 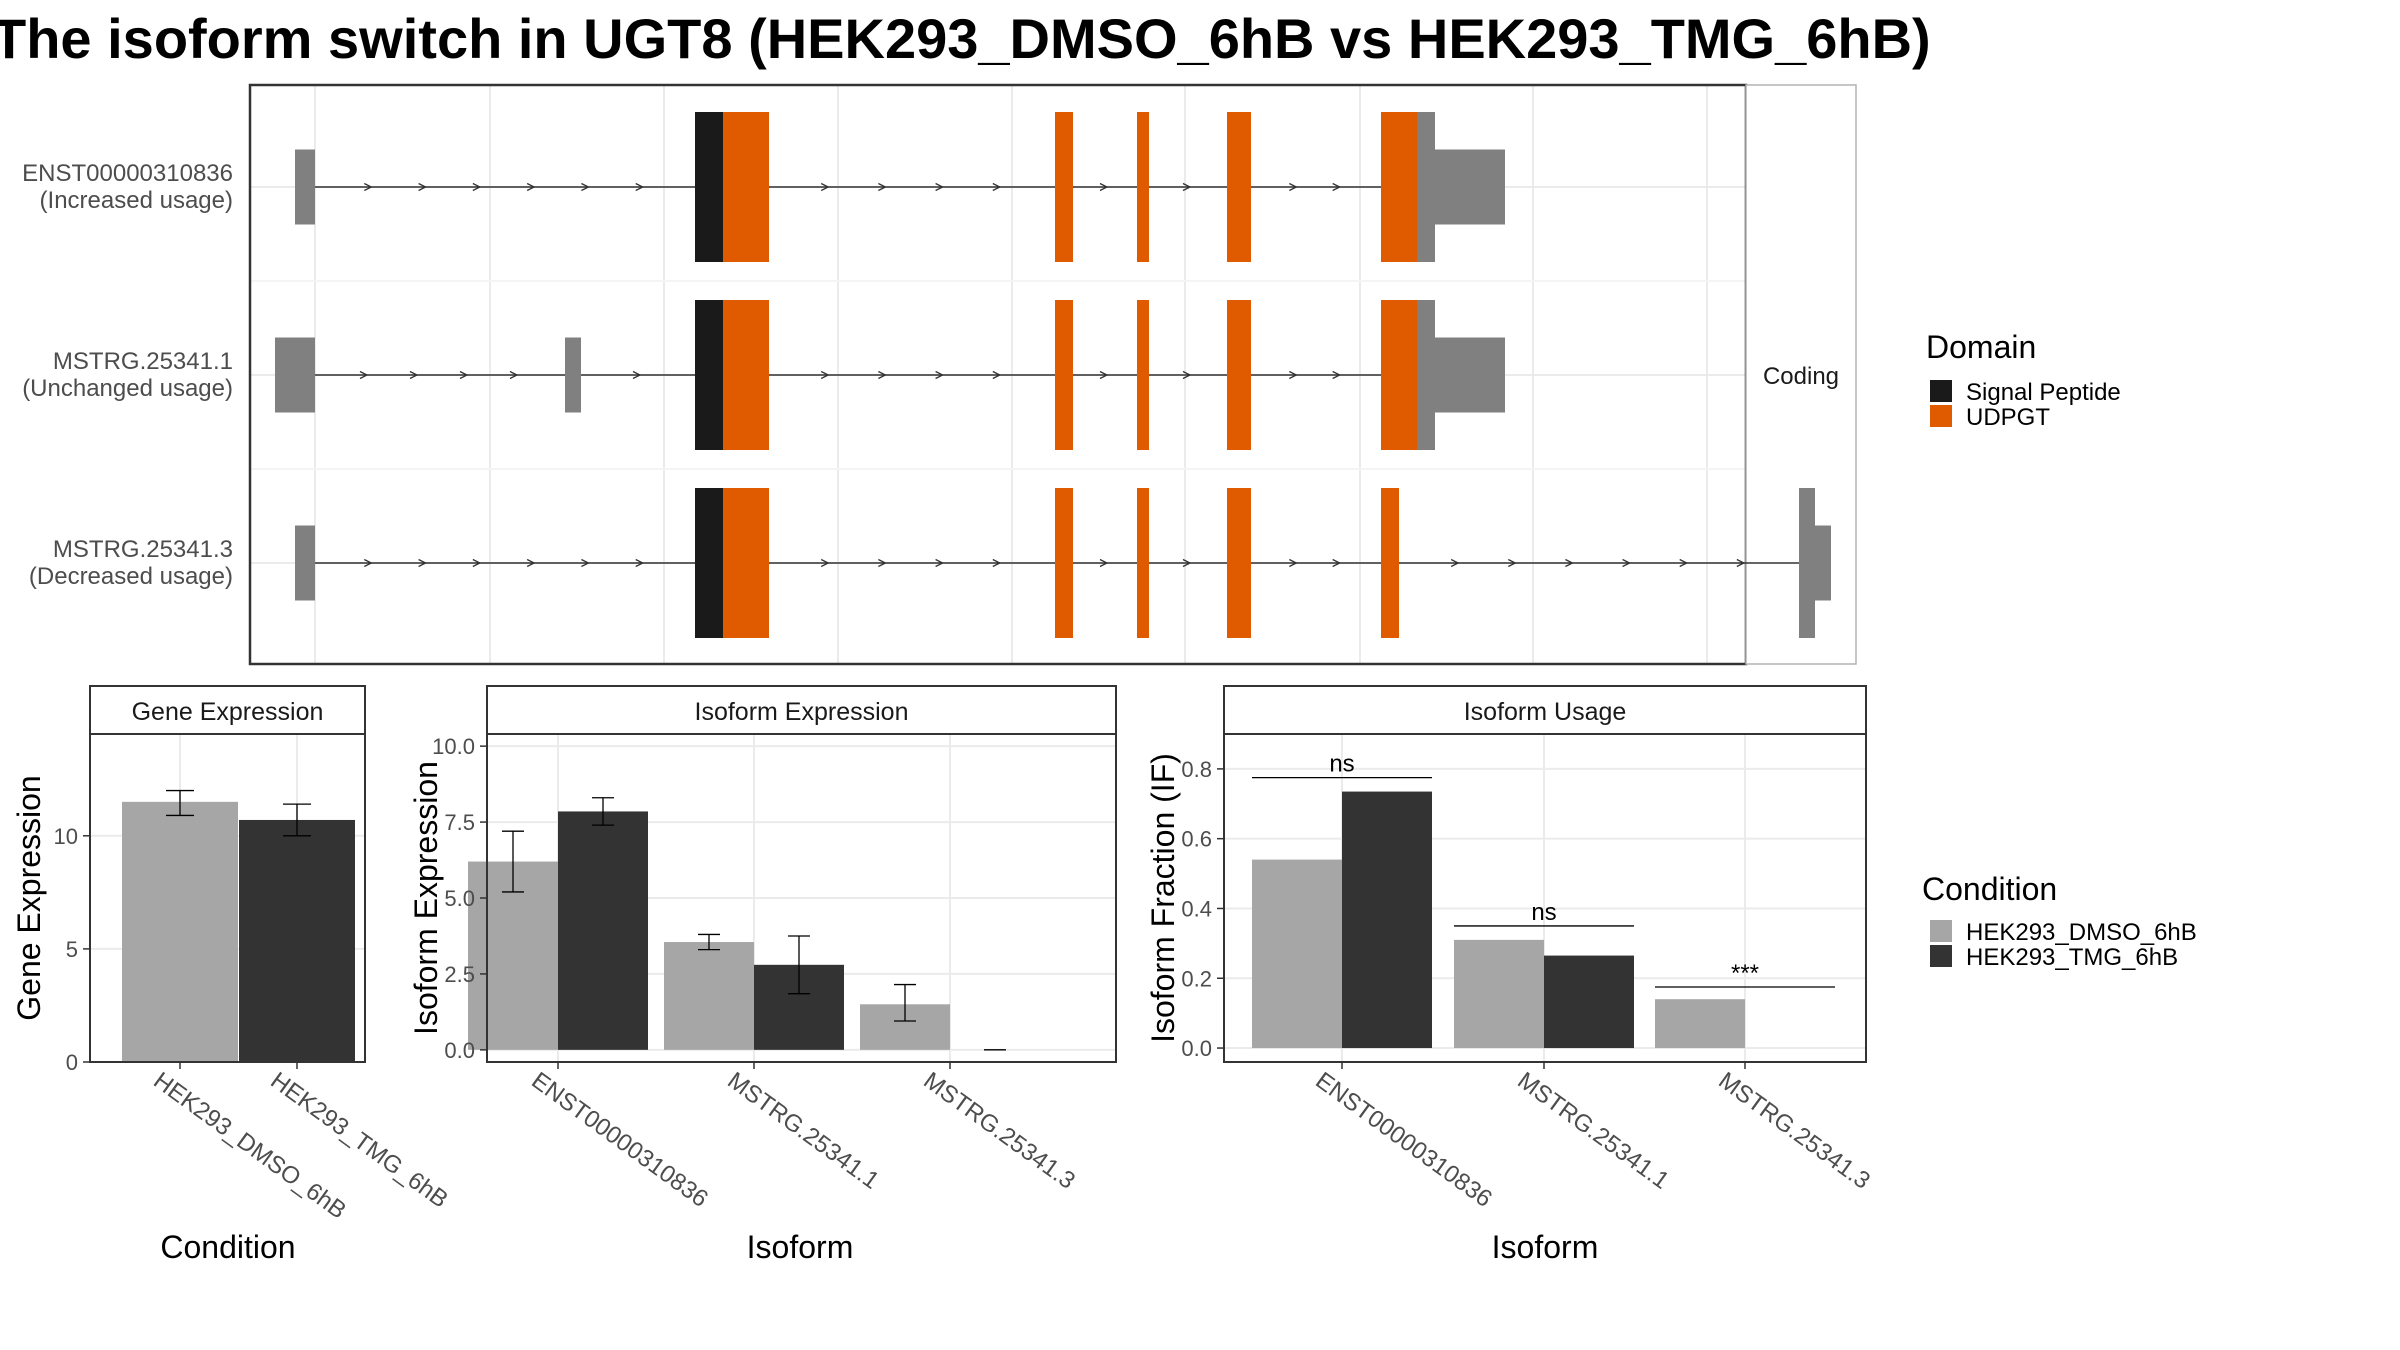 I want to click on y-tick-label: 0.4, so click(x=1196, y=908).